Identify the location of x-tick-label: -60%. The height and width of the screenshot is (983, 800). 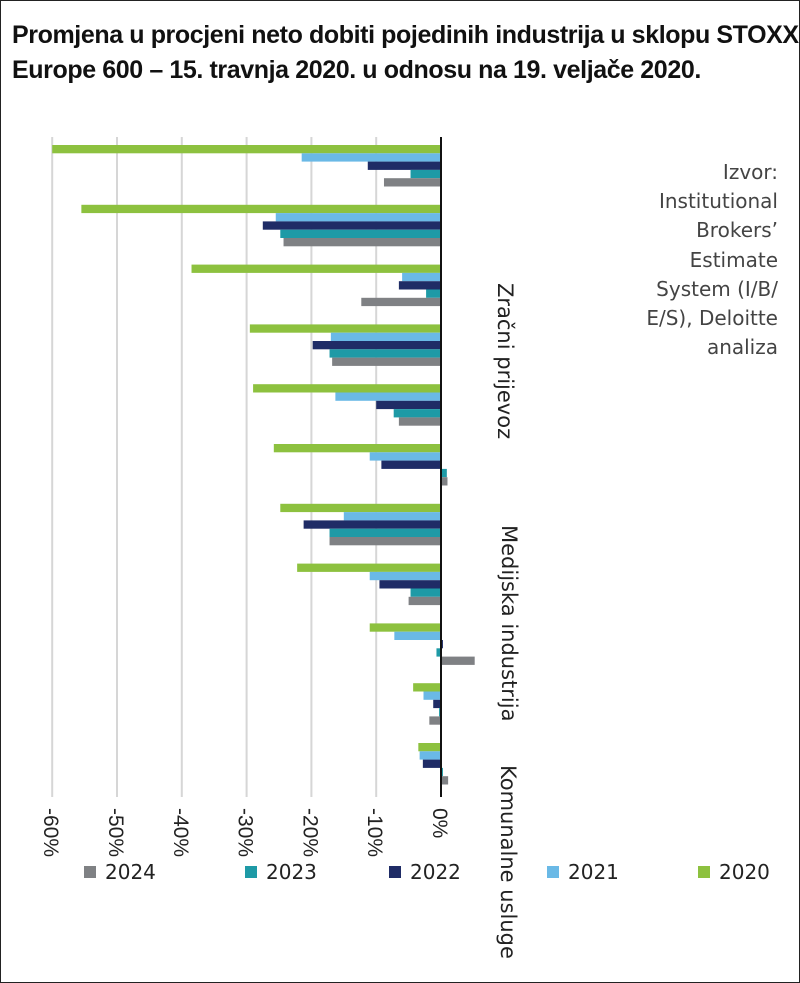
(50, 832).